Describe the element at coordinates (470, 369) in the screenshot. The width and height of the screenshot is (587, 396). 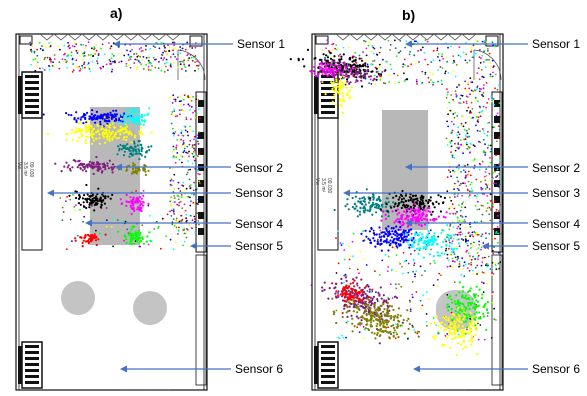
I see `panel-b-sensor-6-arrow` at that location.